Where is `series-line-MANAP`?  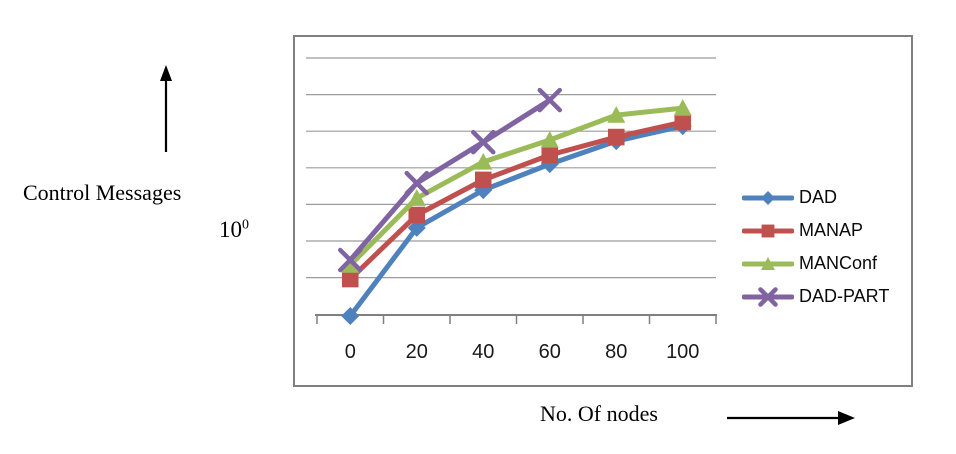 series-line-MANAP is located at coordinates (516, 200).